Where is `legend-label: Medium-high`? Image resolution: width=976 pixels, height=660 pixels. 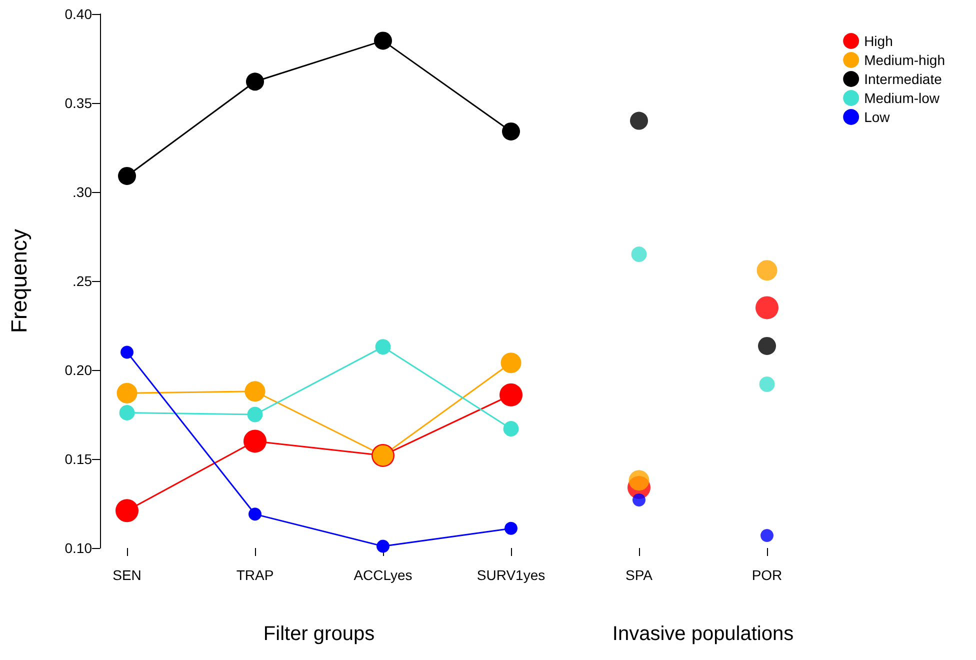 legend-label: Medium-high is located at coordinates (905, 60).